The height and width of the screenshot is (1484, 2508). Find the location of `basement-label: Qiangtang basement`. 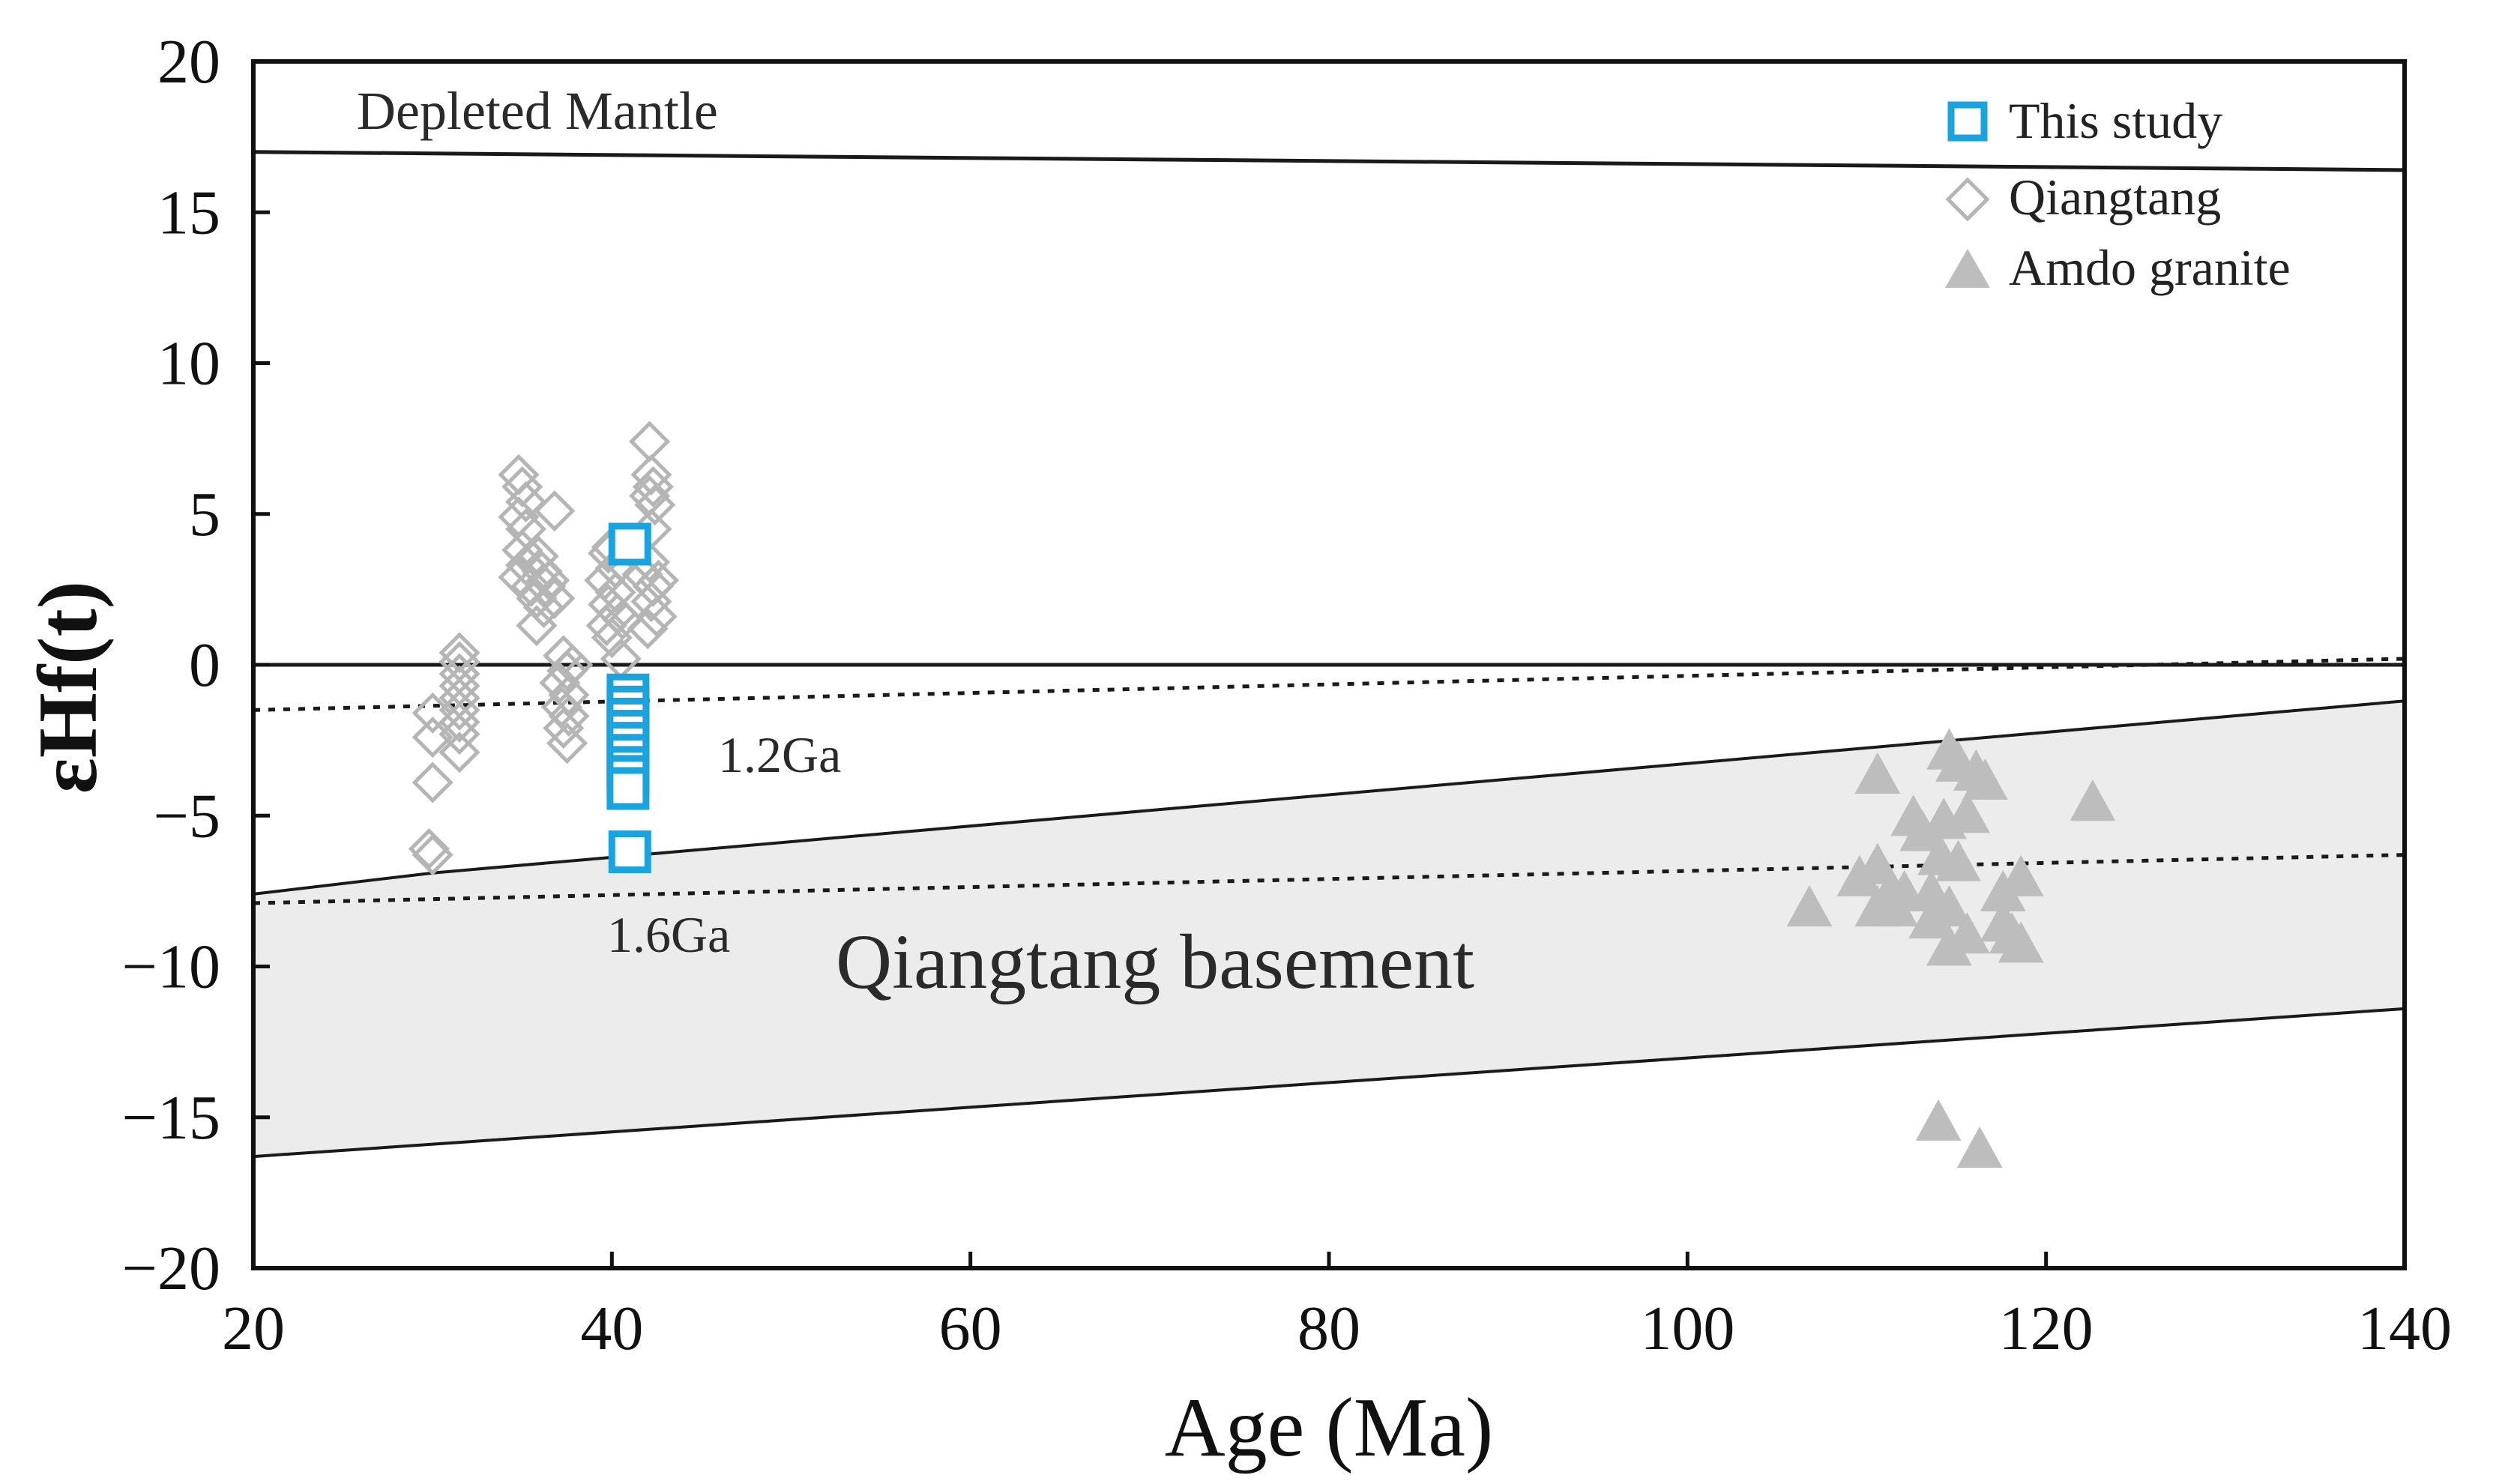

basement-label: Qiangtang basement is located at coordinates (1155, 962).